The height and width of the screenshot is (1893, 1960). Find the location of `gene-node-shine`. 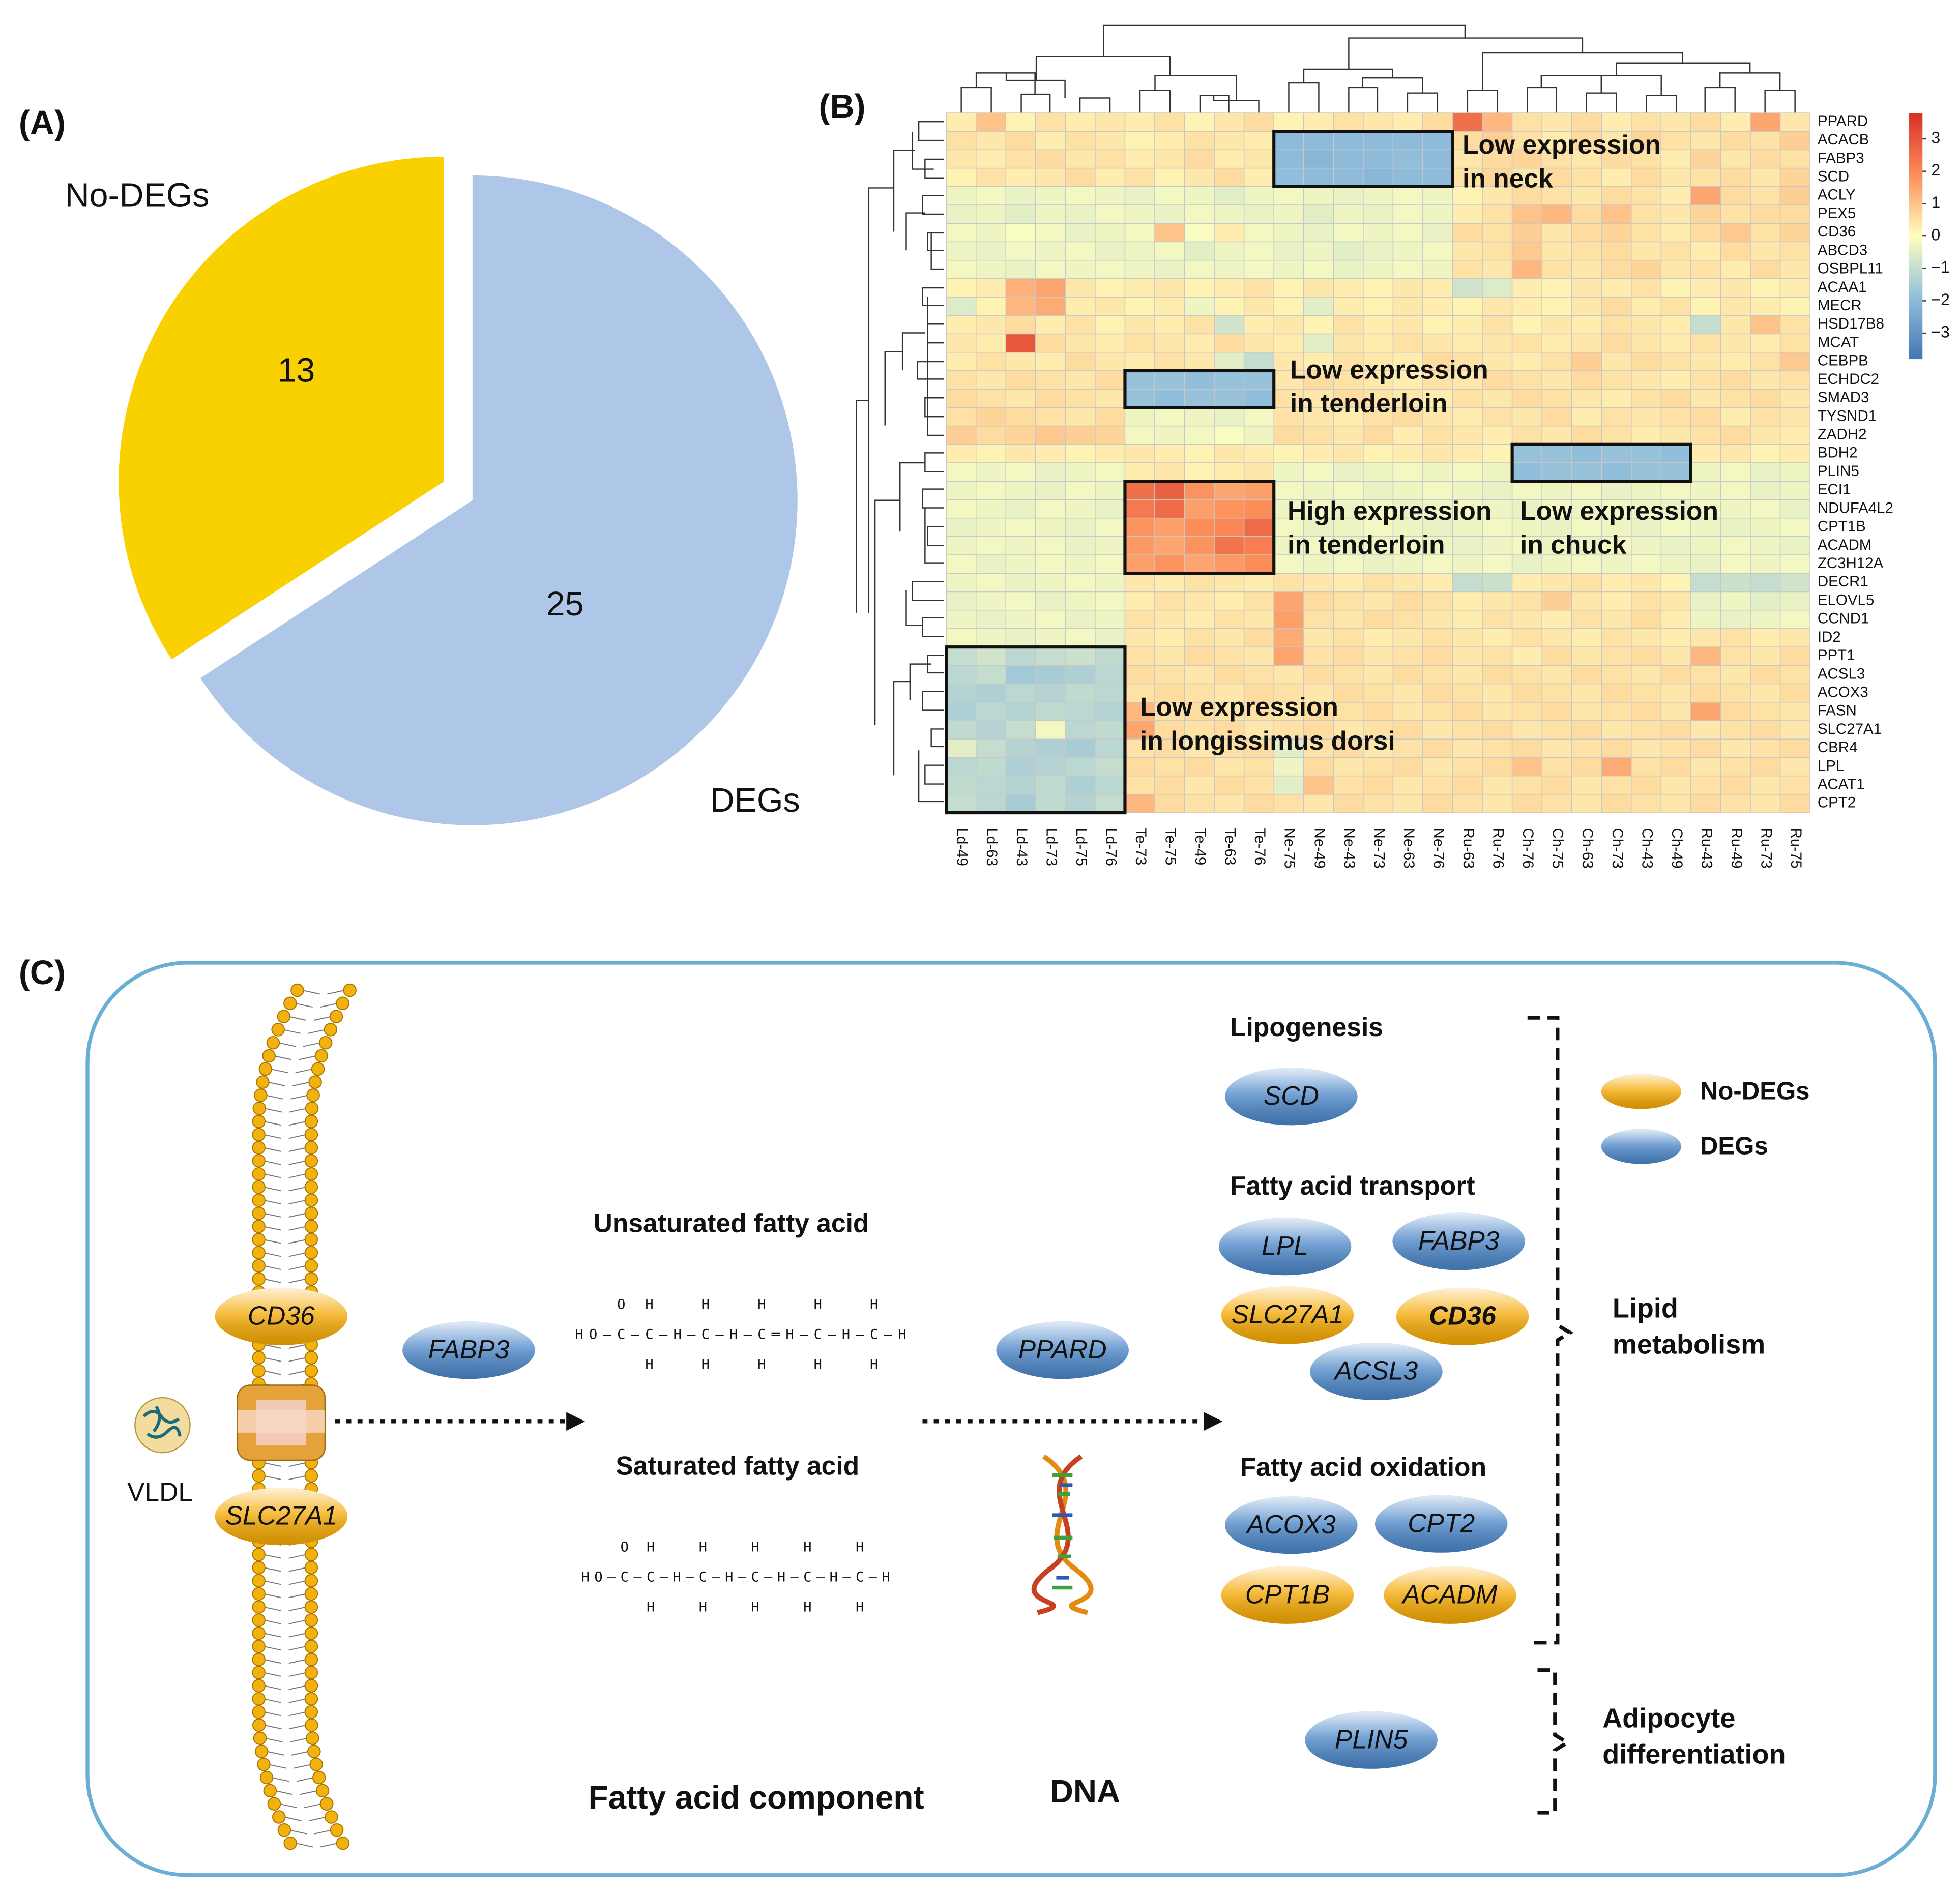

gene-node-shine is located at coordinates (1450, 1595).